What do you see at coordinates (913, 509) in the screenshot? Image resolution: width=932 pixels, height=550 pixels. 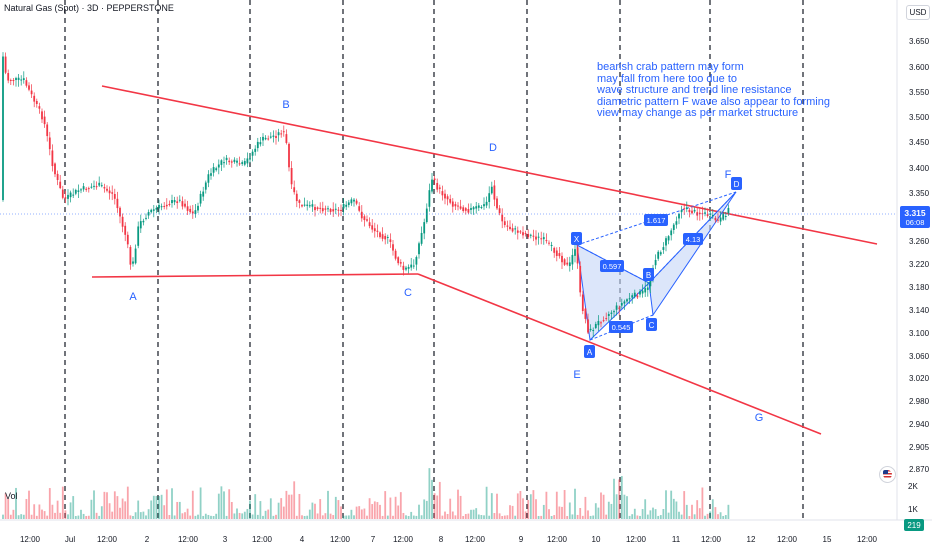 I see `vol-tick-1k: 1K` at bounding box center [913, 509].